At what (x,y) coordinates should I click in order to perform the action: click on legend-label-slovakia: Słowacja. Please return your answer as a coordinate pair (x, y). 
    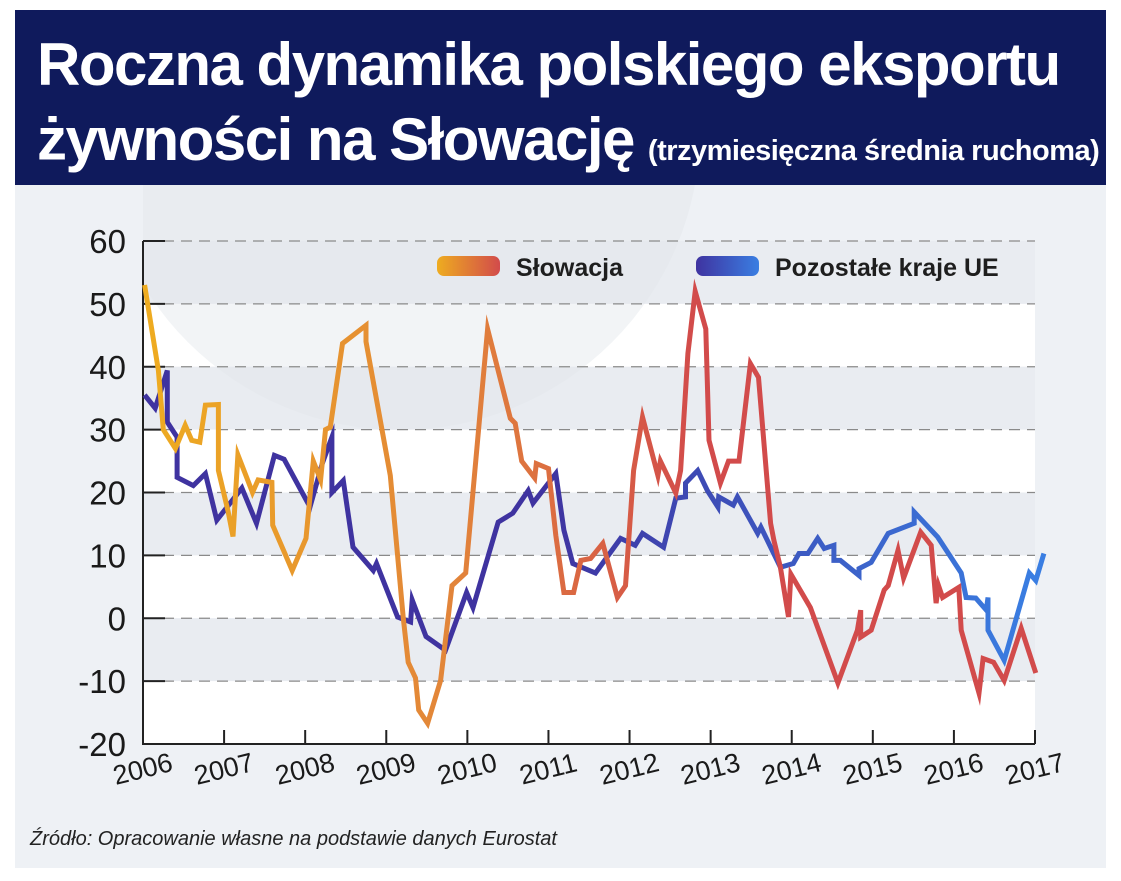
    Looking at the image, I should click on (570, 268).